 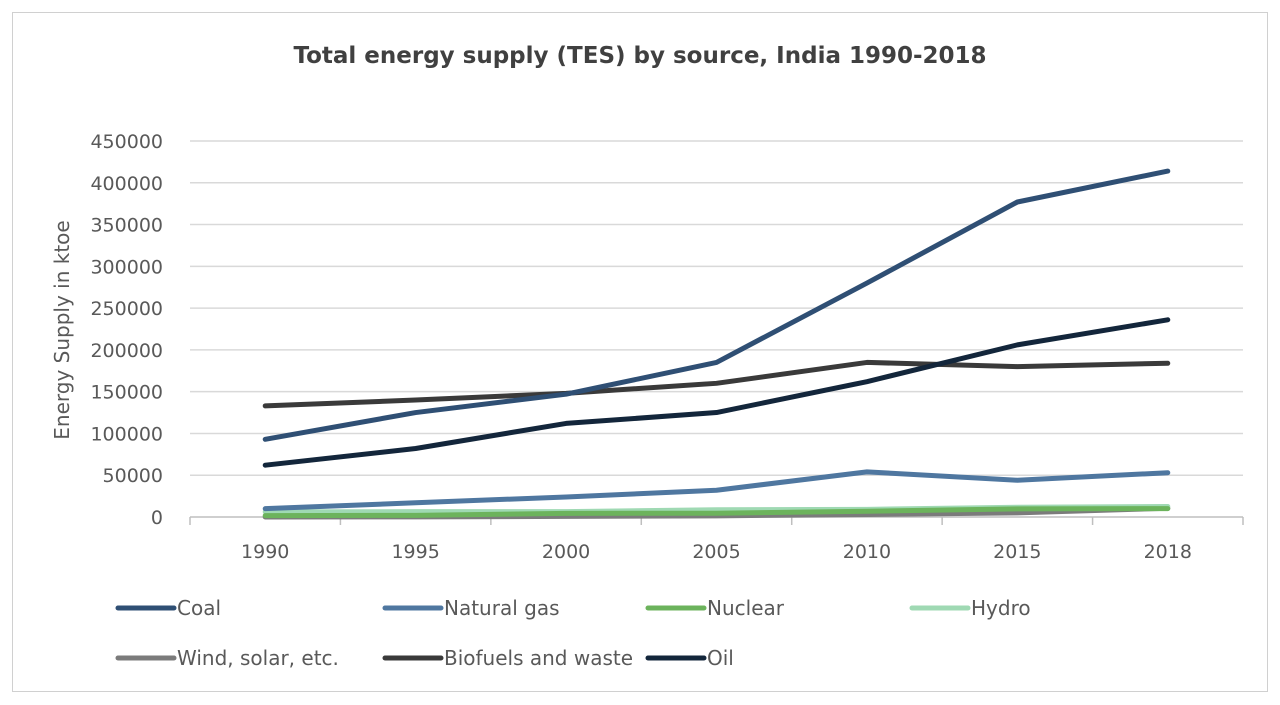 What do you see at coordinates (157, 518) in the screenshot?
I see `y-tick-label: 0` at bounding box center [157, 518].